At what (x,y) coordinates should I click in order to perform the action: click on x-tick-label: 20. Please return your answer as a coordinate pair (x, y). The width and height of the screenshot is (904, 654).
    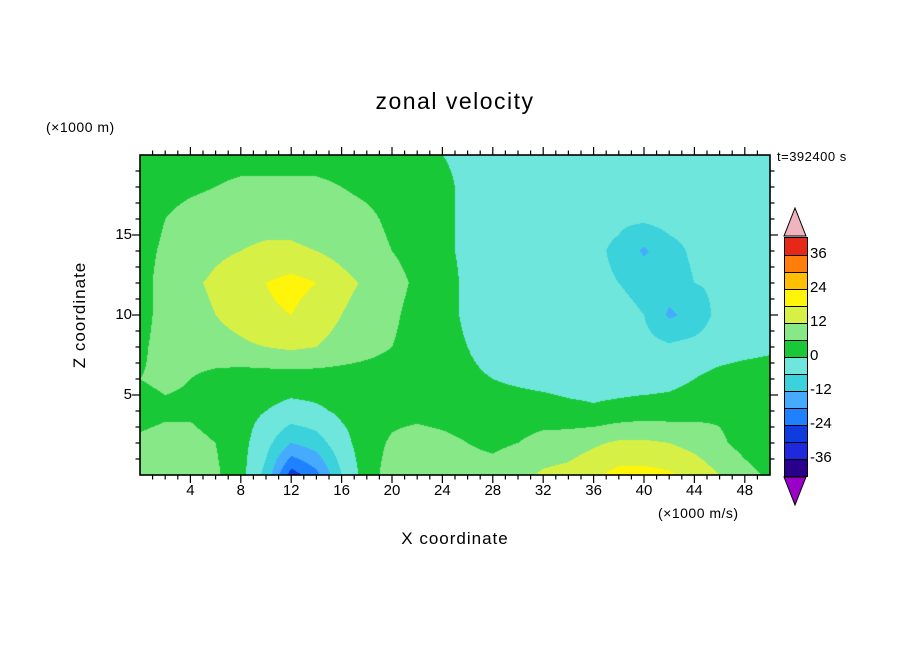
    Looking at the image, I should click on (392, 490).